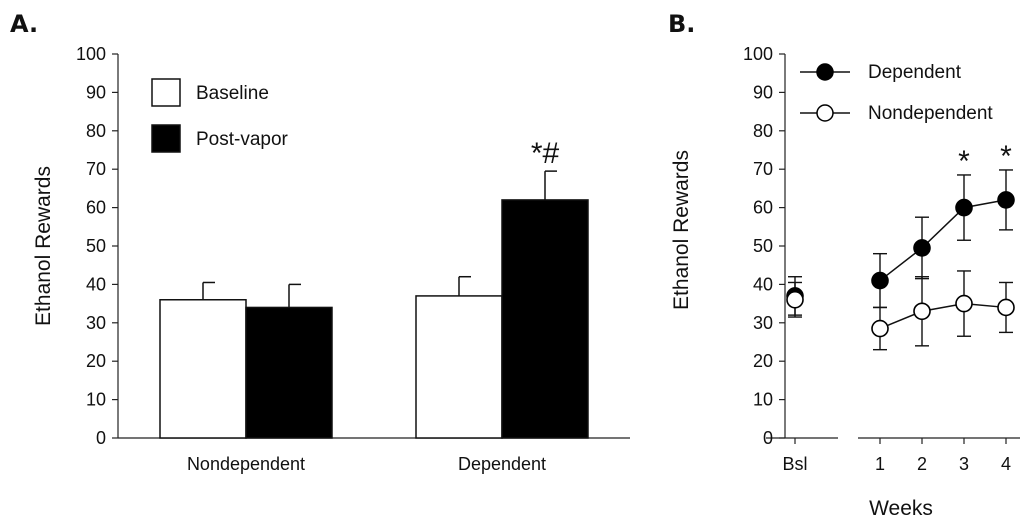  Describe the element at coordinates (502, 464) in the screenshot. I see `x-category-label: Dependent` at that location.